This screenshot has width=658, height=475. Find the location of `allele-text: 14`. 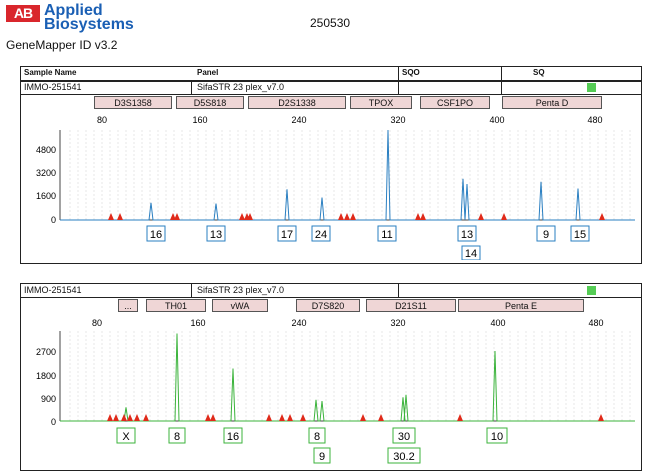

allele-text: 14 is located at coordinates (471, 254).